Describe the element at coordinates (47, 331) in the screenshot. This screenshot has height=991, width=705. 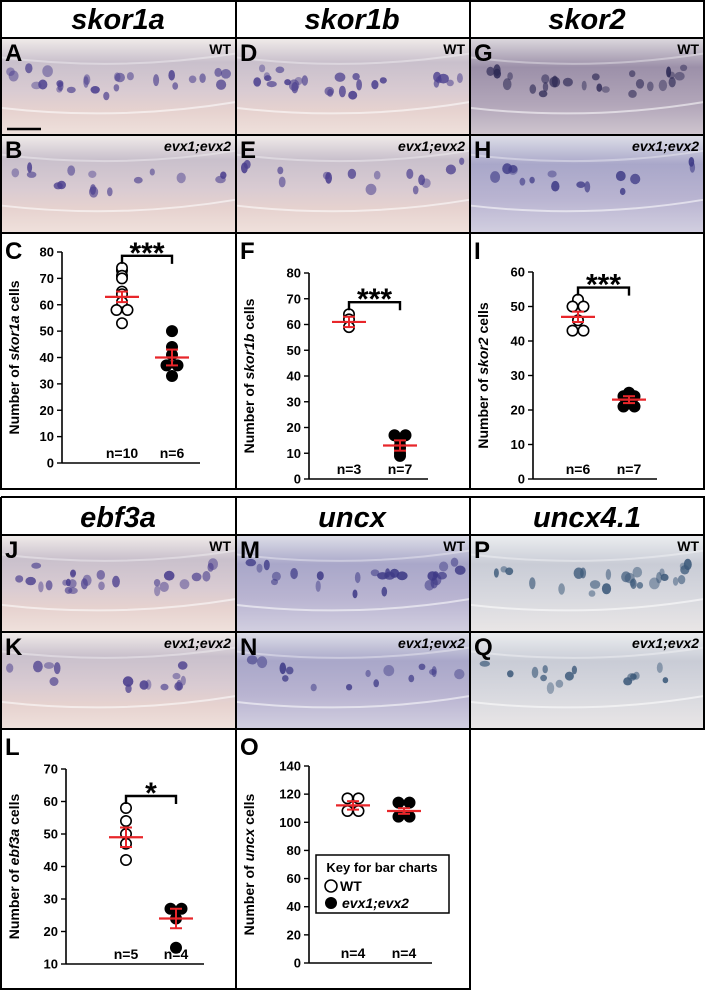
I see `y-tick-label: 50` at that location.